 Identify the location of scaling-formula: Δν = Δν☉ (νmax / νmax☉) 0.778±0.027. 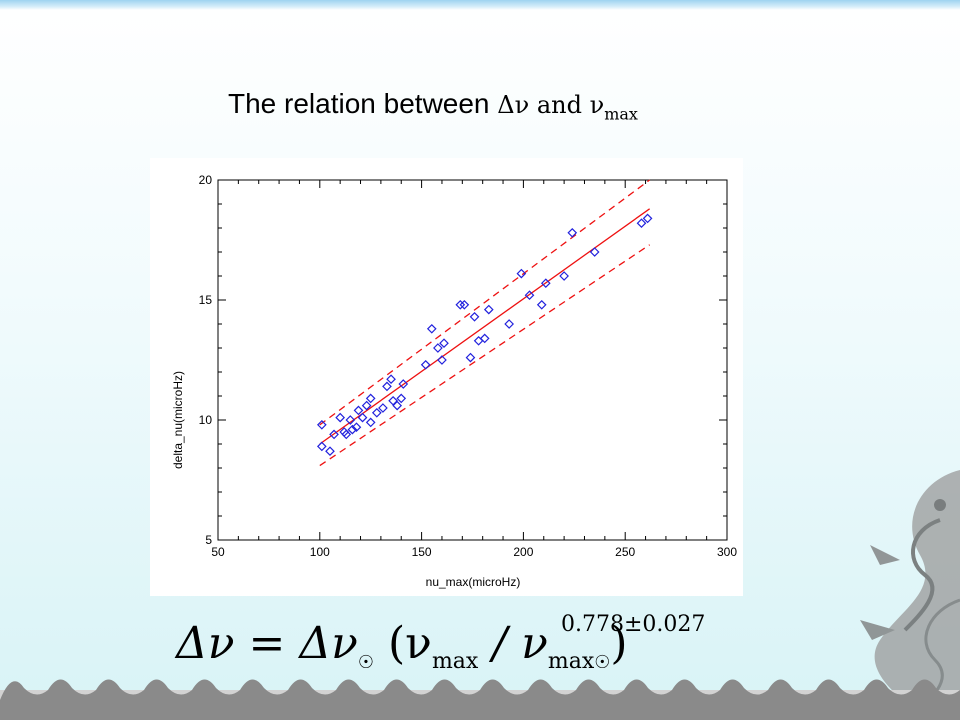
(440, 643).